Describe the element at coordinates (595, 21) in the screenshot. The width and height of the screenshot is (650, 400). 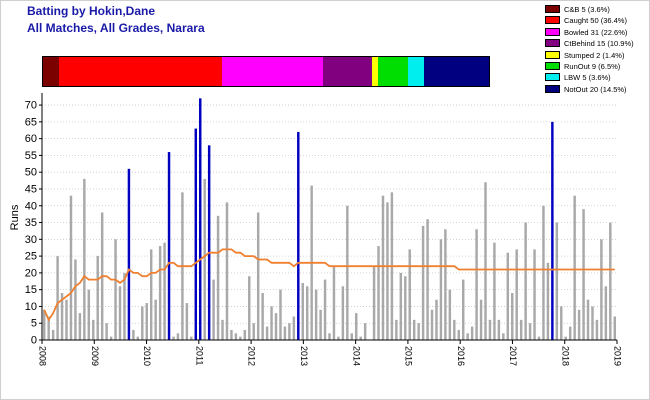
I see `legend-label: Caught 50 (36.4%)` at that location.